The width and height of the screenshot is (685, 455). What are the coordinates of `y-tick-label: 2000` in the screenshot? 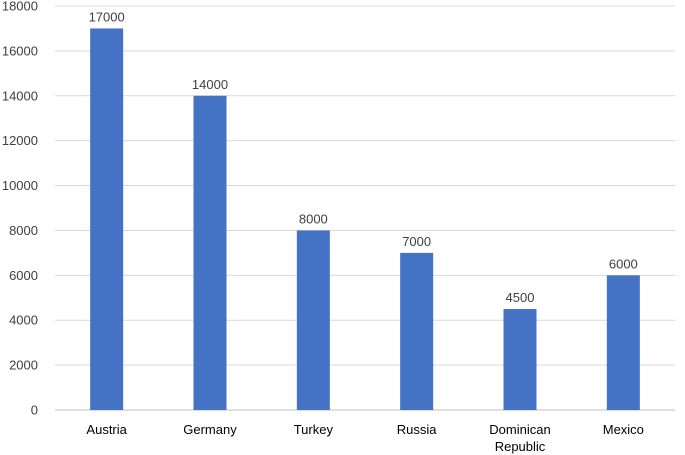 It's located at (23, 365).